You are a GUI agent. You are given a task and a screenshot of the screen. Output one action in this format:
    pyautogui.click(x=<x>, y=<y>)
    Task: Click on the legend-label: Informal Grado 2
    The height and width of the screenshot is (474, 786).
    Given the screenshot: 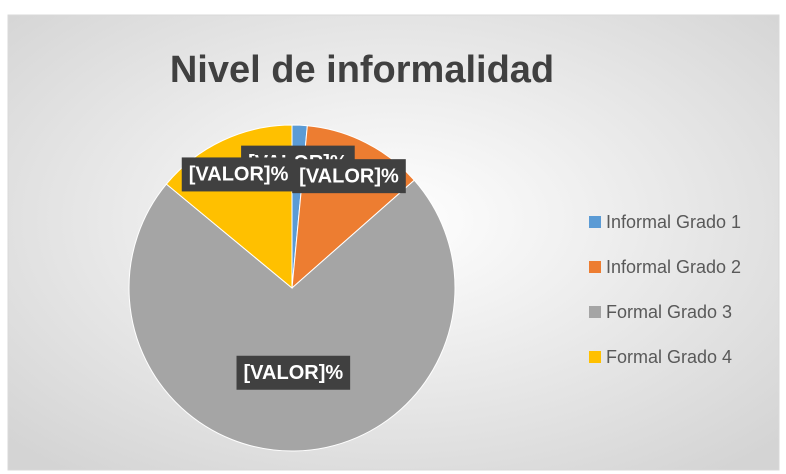 What is the action you would take?
    pyautogui.click(x=673, y=267)
    